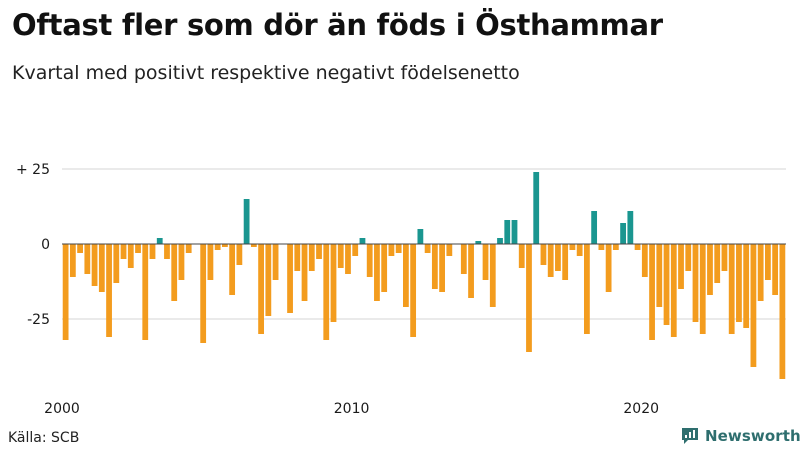 This screenshot has height=450, width=800. Describe the element at coordinates (62, 409) in the screenshot. I see `x-tick-label: 2000` at that location.